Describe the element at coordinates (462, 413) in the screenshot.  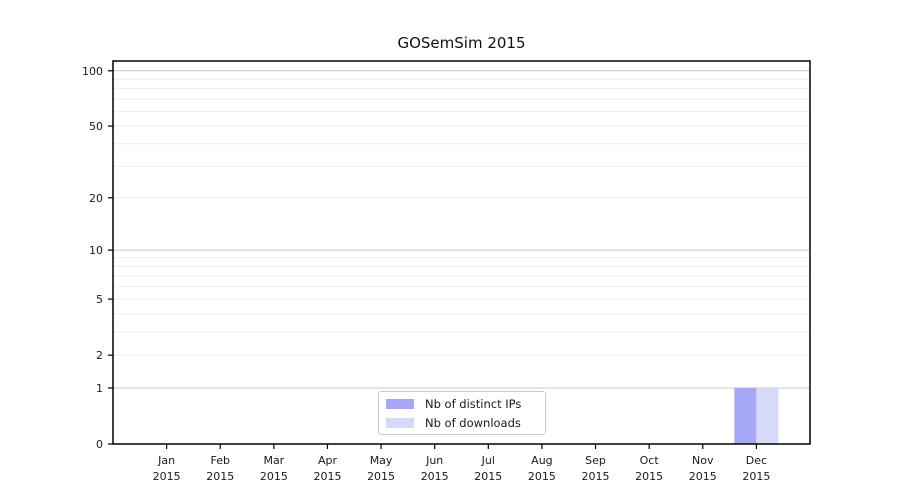
I see `legend: Nb of distinct IPs Nb of downloads` at that location.